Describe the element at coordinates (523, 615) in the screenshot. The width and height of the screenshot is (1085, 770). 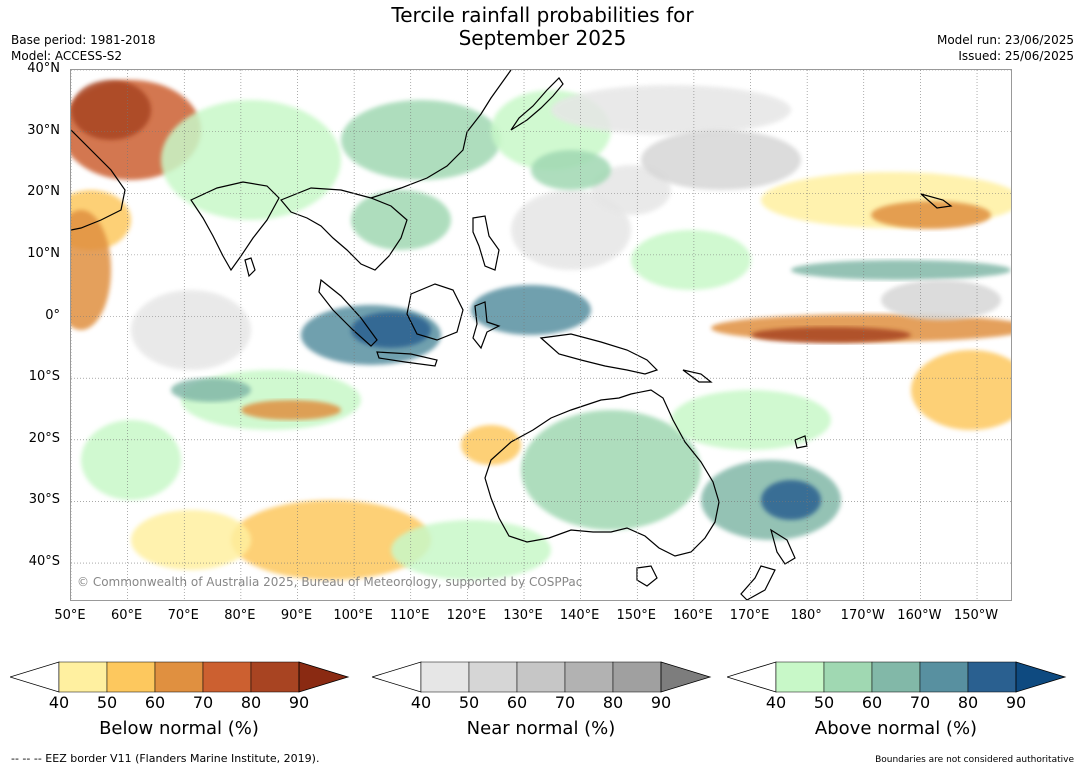
I see `longitude-label: 130°E` at that location.